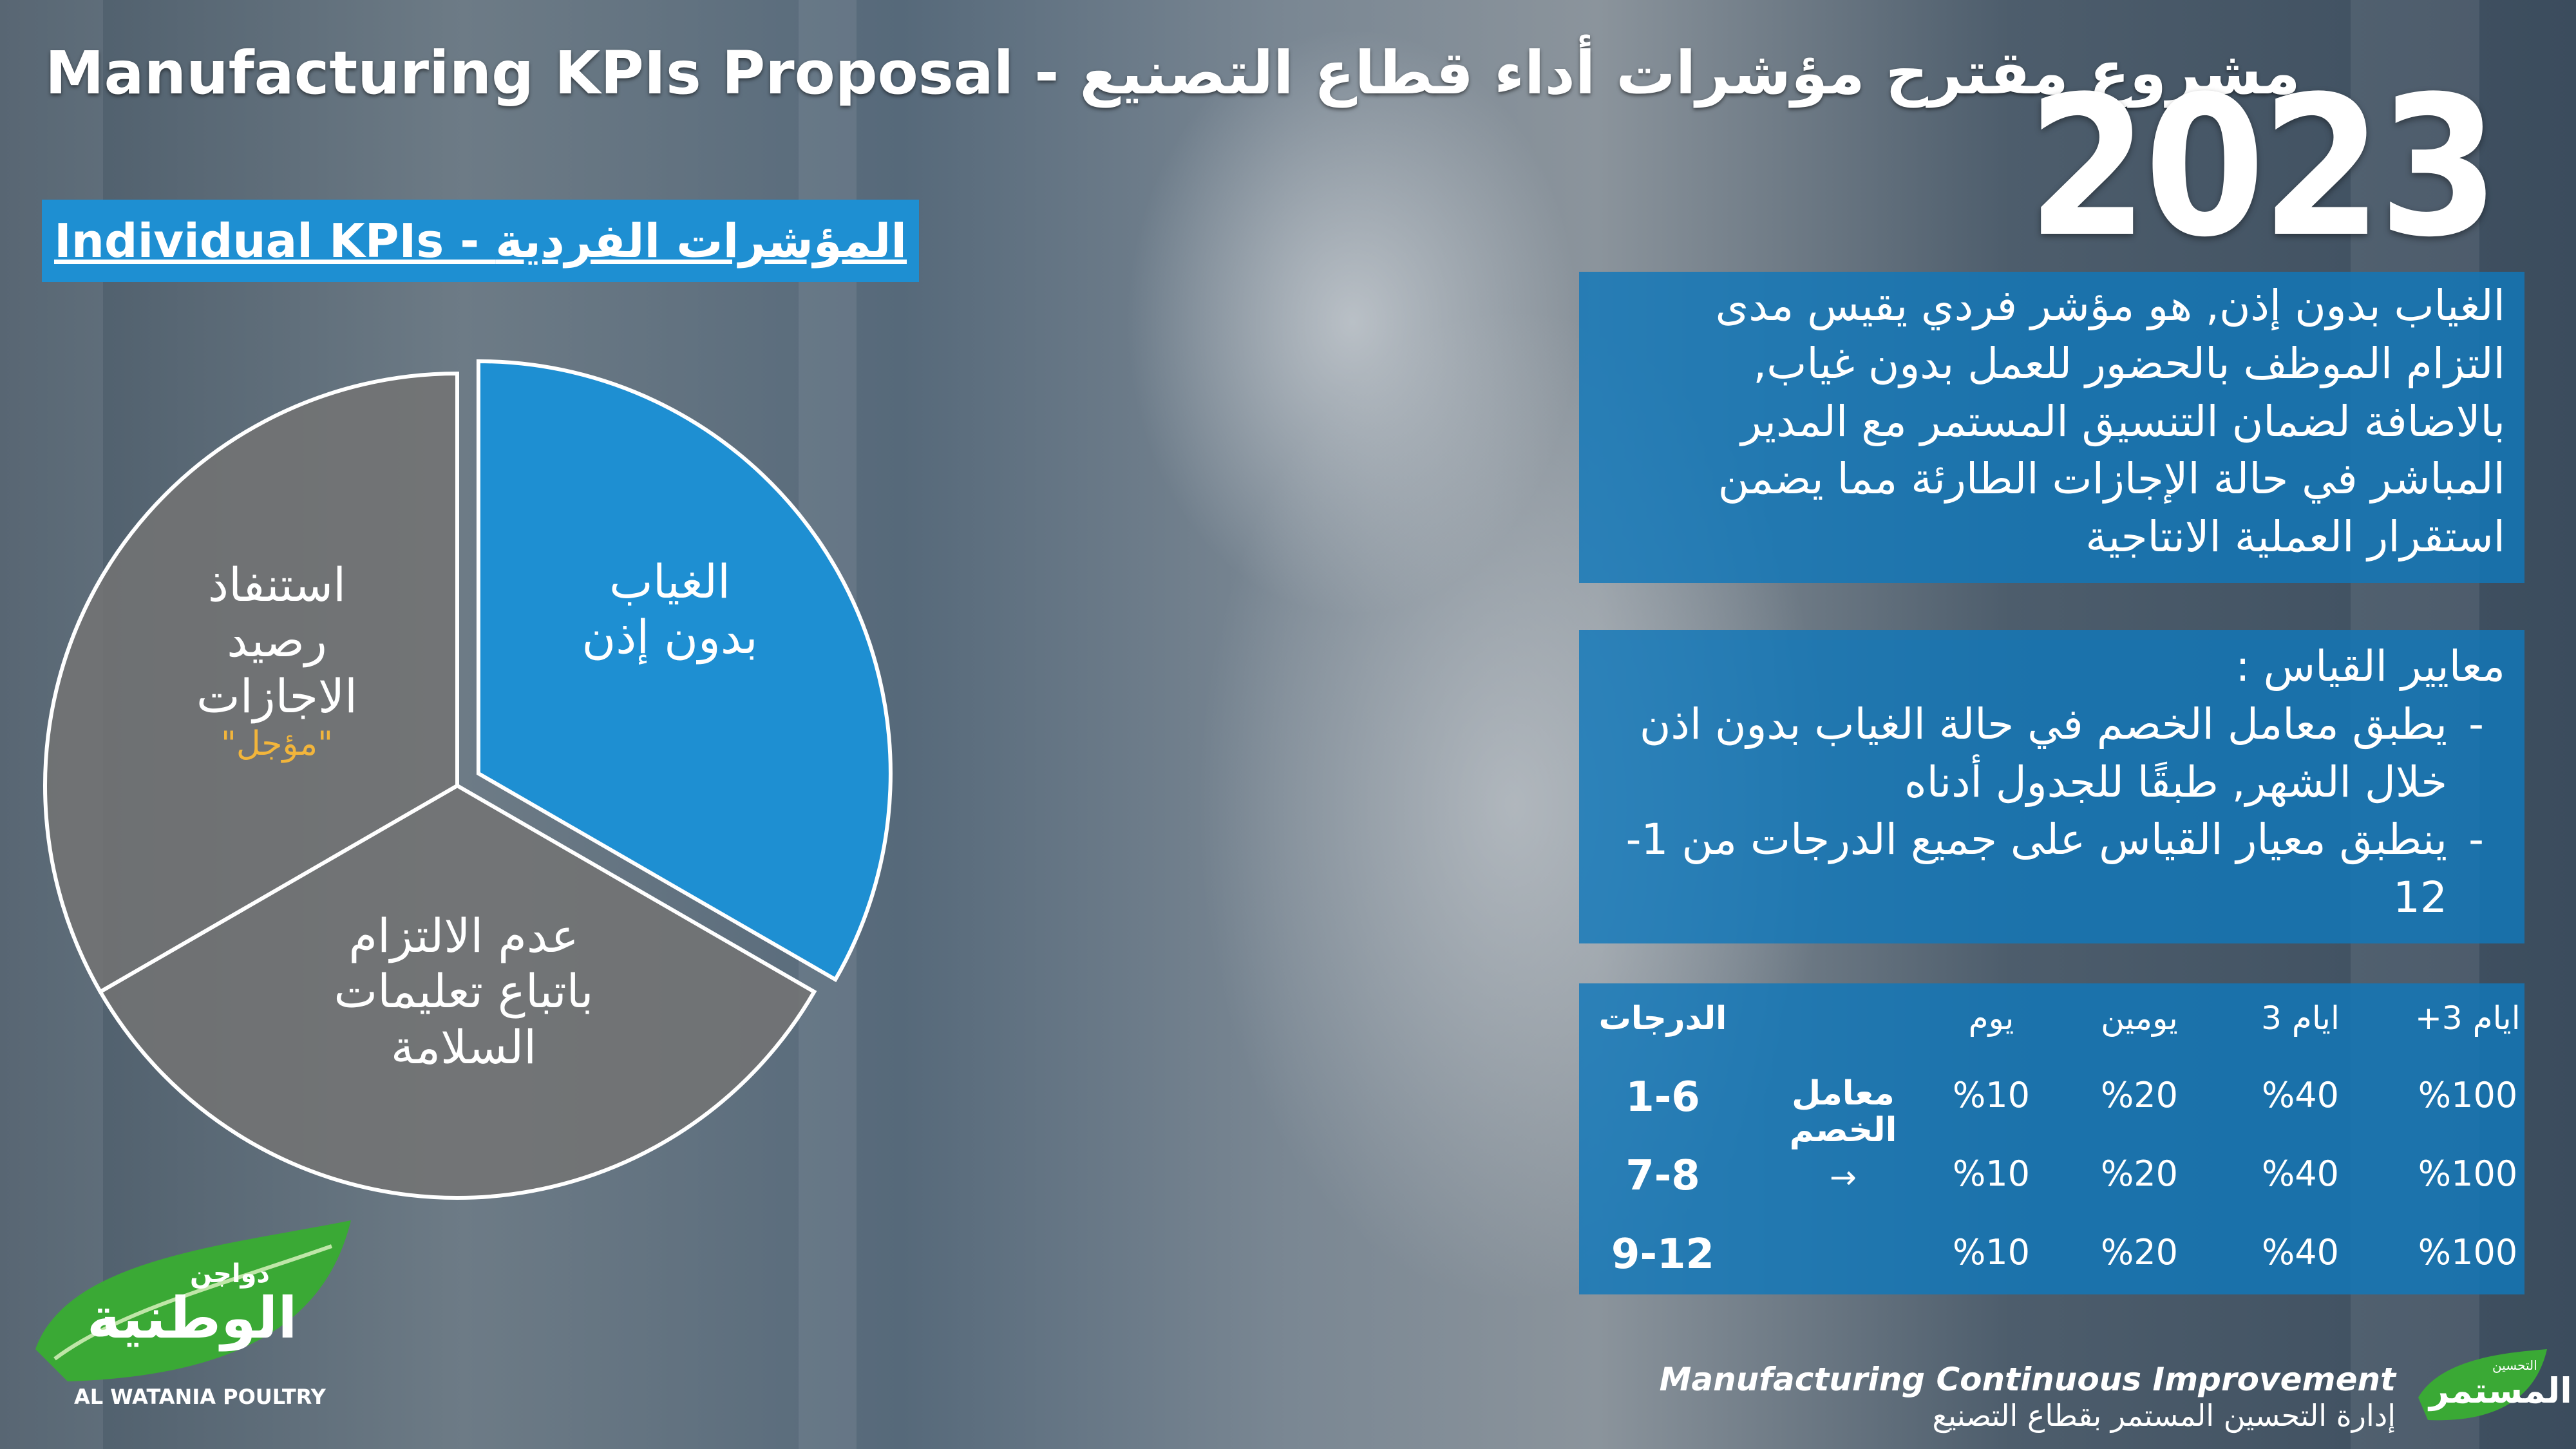 The height and width of the screenshot is (1449, 2576). I want to click on year-label: 2023, so click(2263, 167).